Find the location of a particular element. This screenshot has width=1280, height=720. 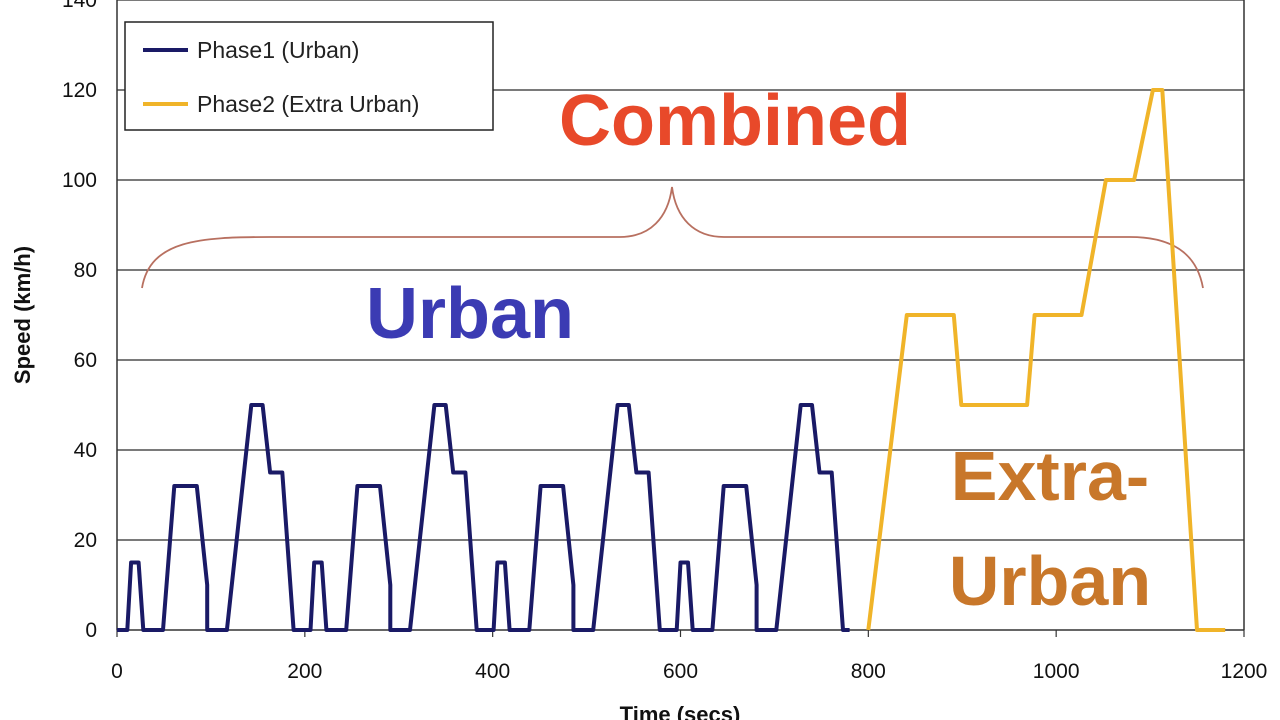

urban-annotation: Urban is located at coordinates (470, 314).